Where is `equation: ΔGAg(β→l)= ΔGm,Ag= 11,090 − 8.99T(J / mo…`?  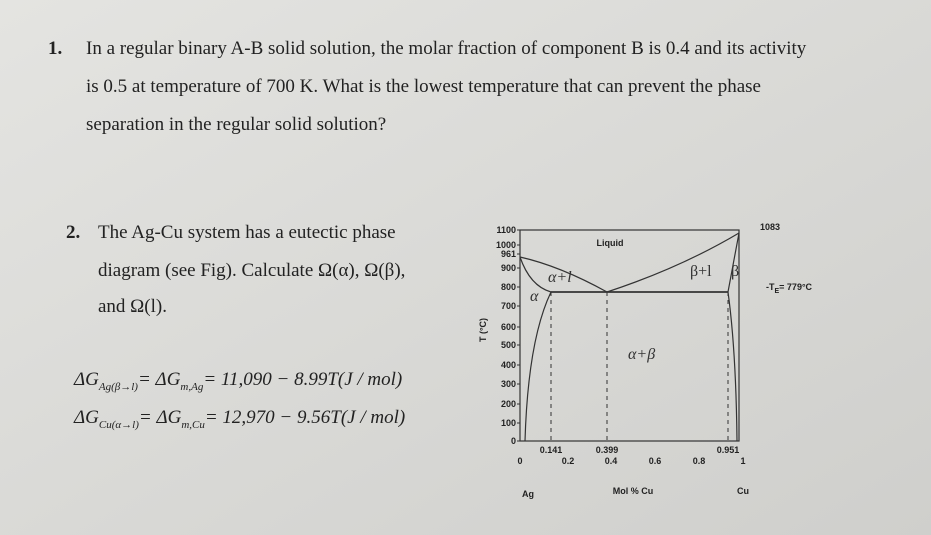
equation: ΔGAg(β→l)= ΔGm,Ag= 11,090 − 8.99T(J / mo… is located at coordinates (237, 381).